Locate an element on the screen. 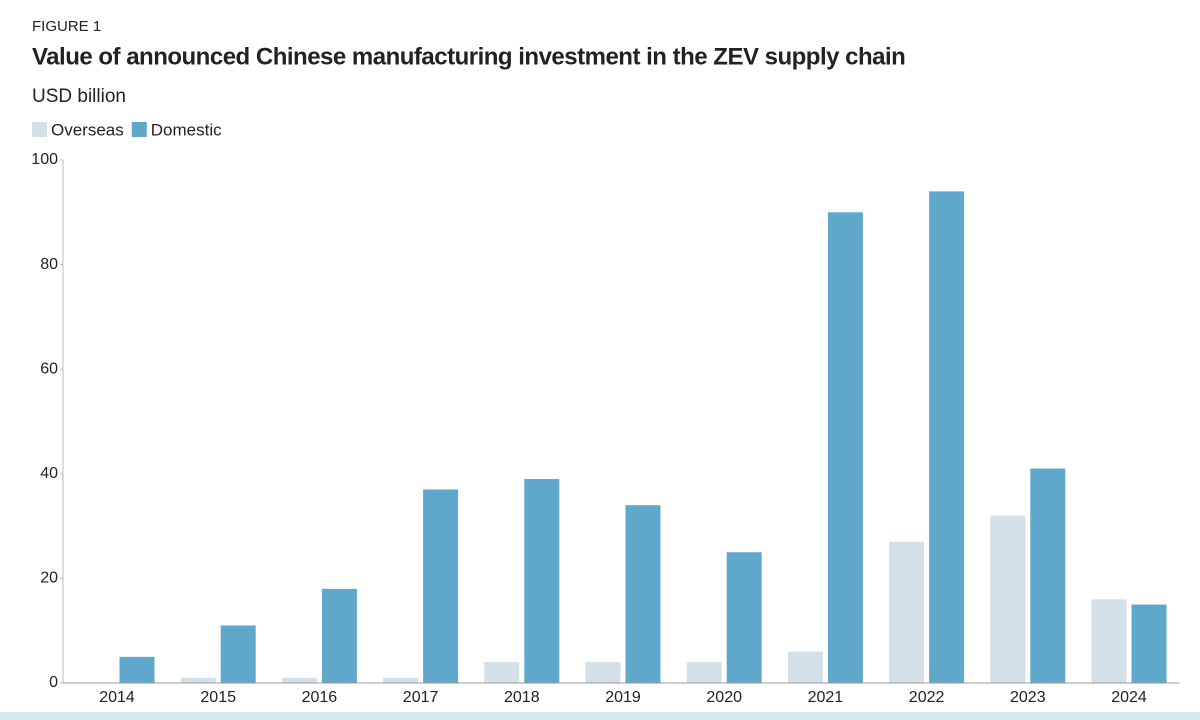 This screenshot has height=720, width=1200. x-tick-label: 2020 is located at coordinates (724, 697).